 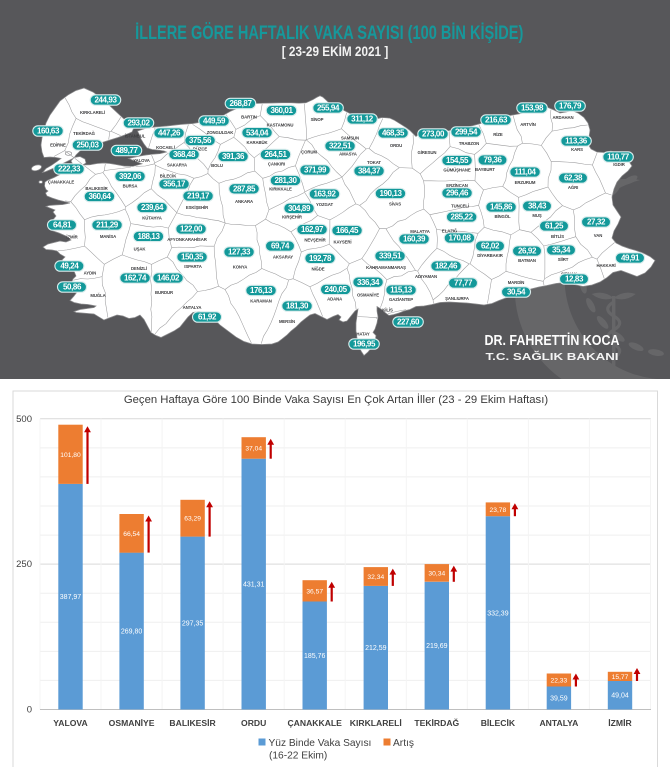 I want to click on svg-text: UŞAK, so click(x=140, y=249).